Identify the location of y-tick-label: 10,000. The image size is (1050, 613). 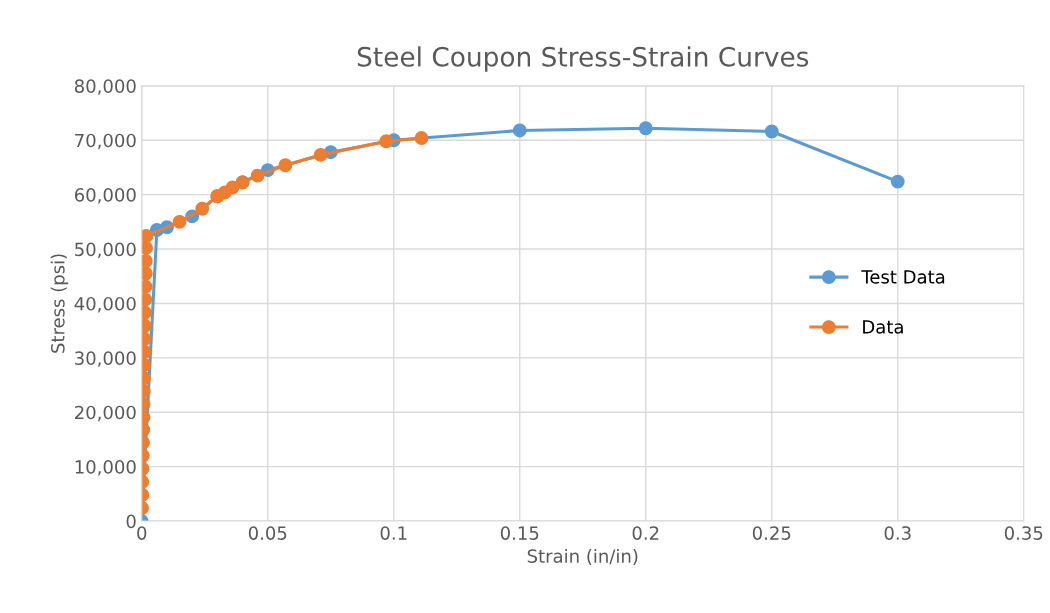
(105, 468).